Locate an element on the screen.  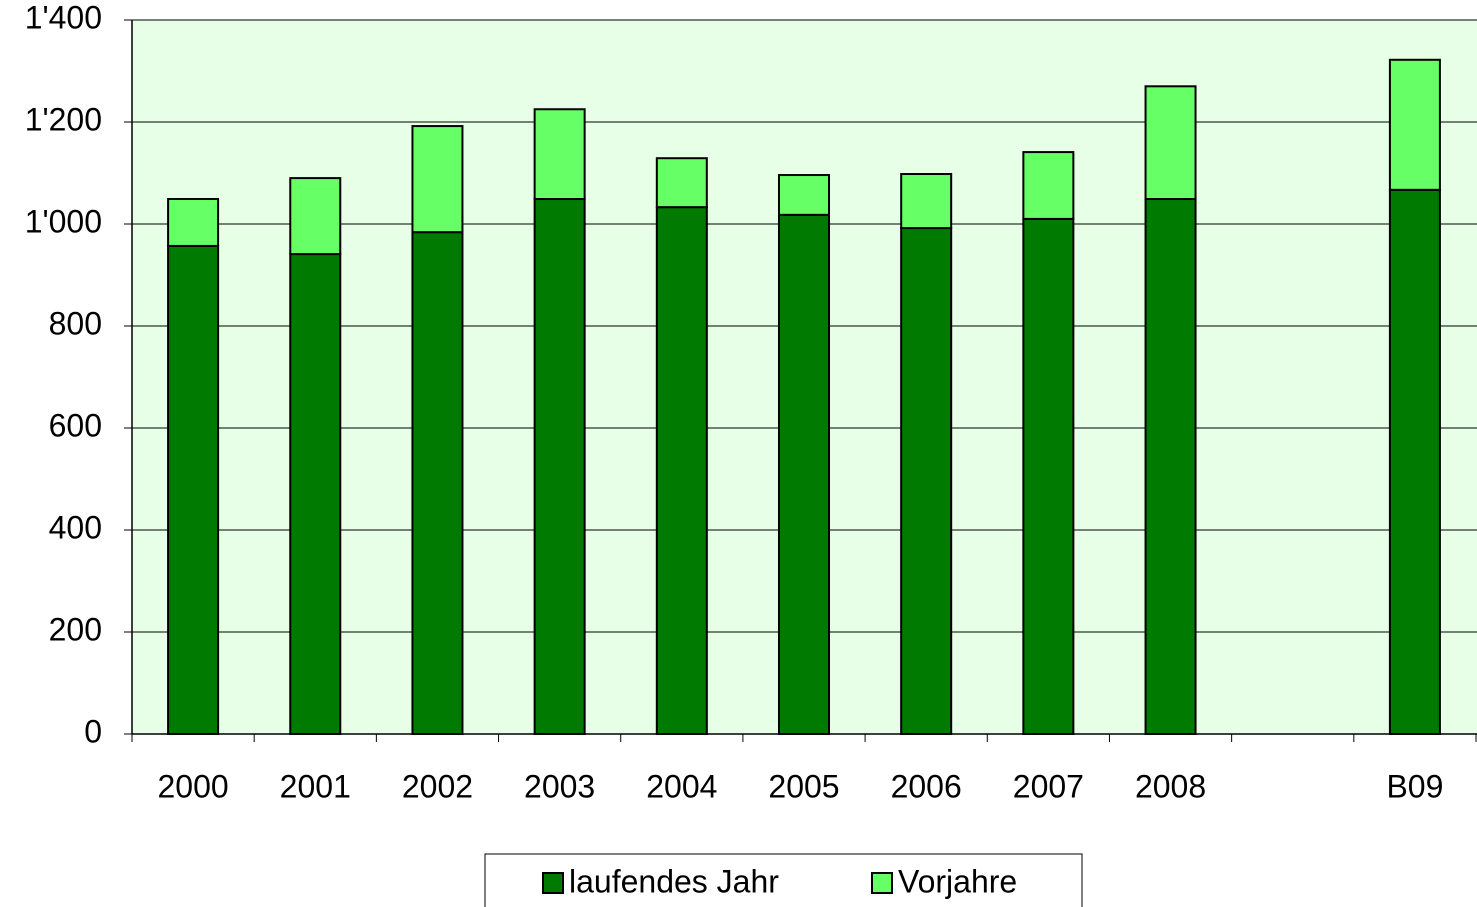
y-tick-label: 1'400 is located at coordinates (63, 17).